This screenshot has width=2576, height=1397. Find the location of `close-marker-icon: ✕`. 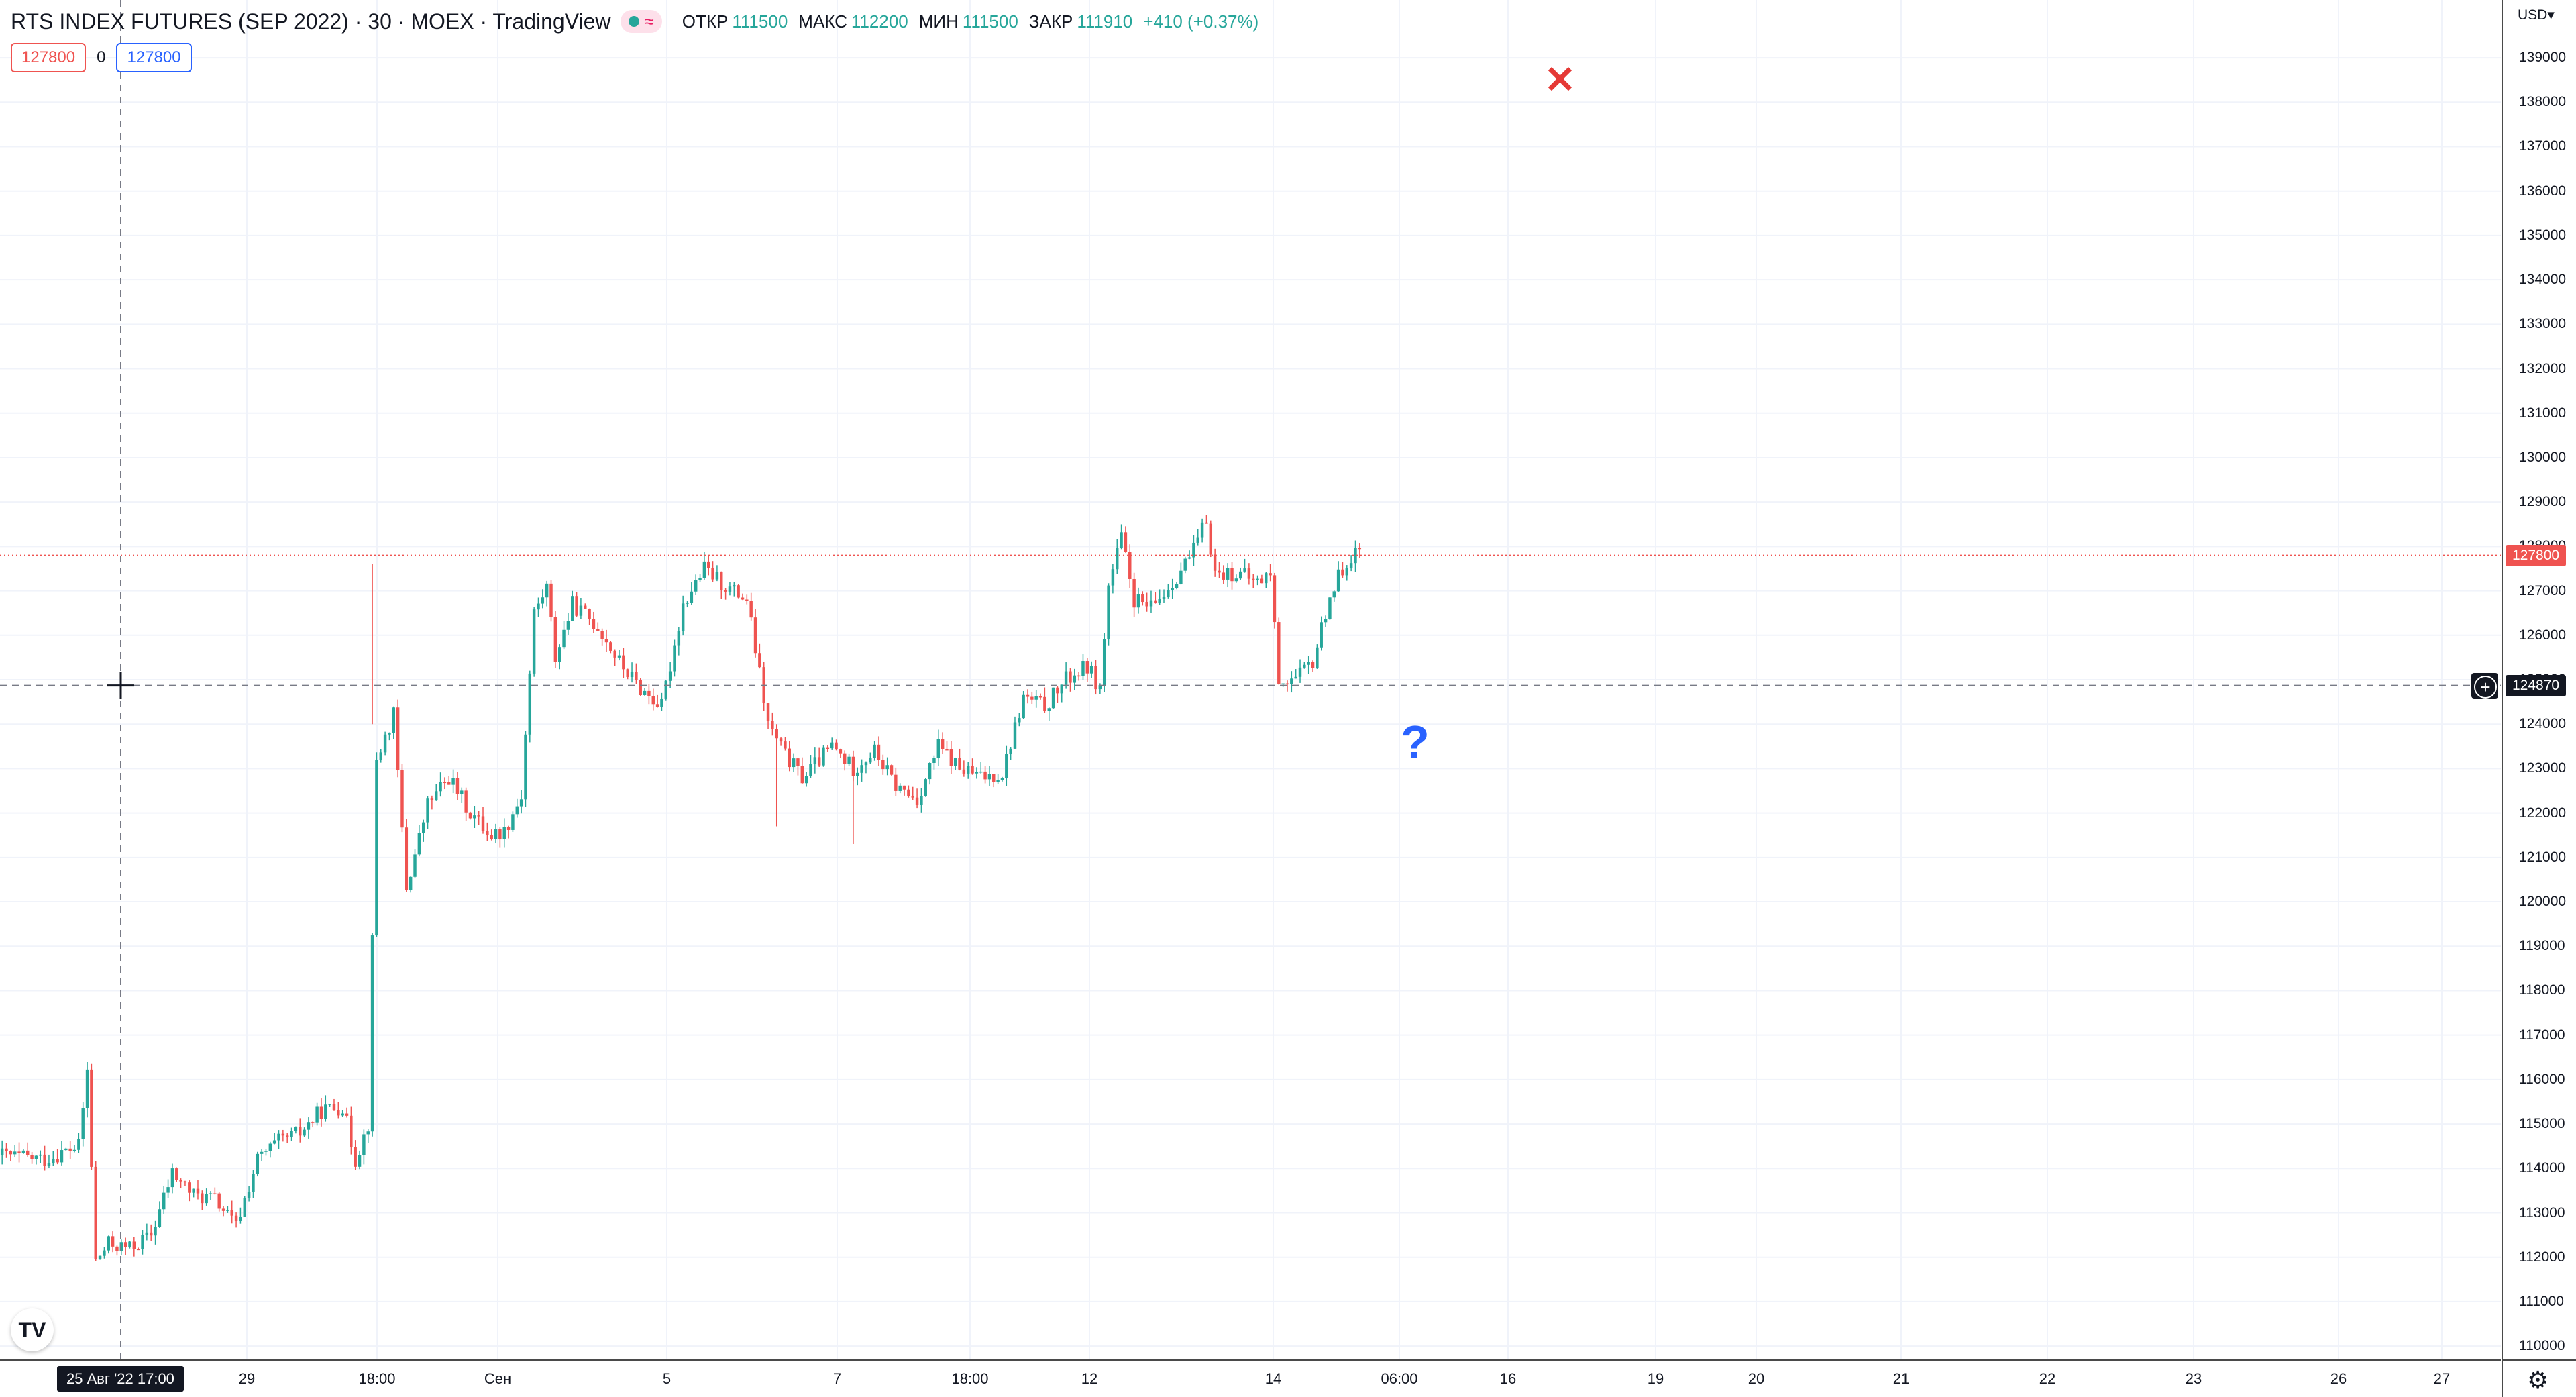

close-marker-icon: ✕ is located at coordinates (1560, 79).